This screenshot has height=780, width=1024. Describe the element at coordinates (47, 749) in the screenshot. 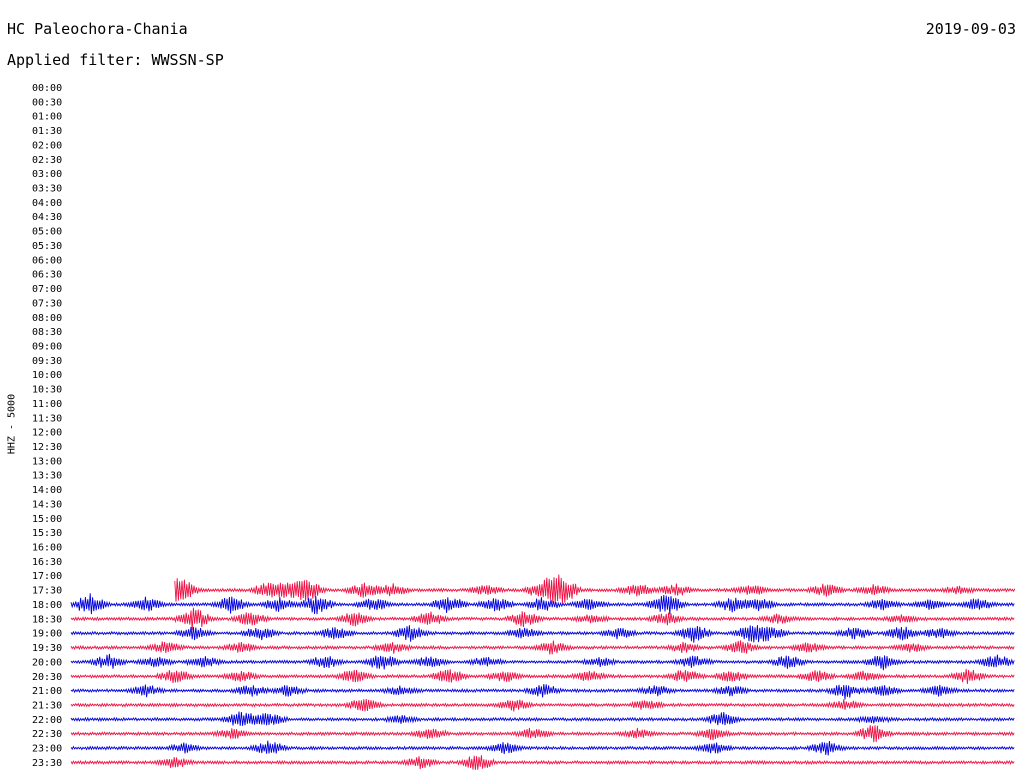

I see `row-label: 23:00` at that location.